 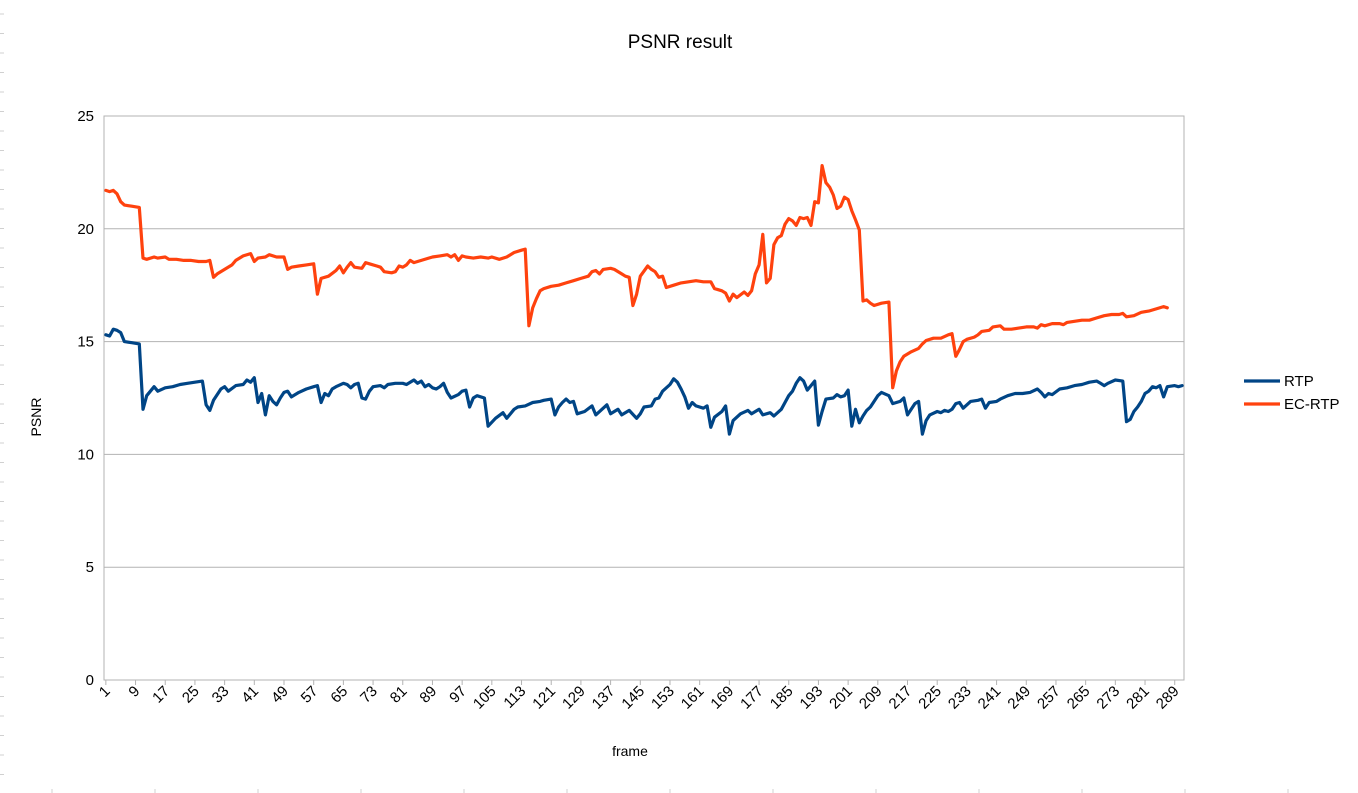 I want to click on y-tick-label: 20, so click(x=85, y=229).